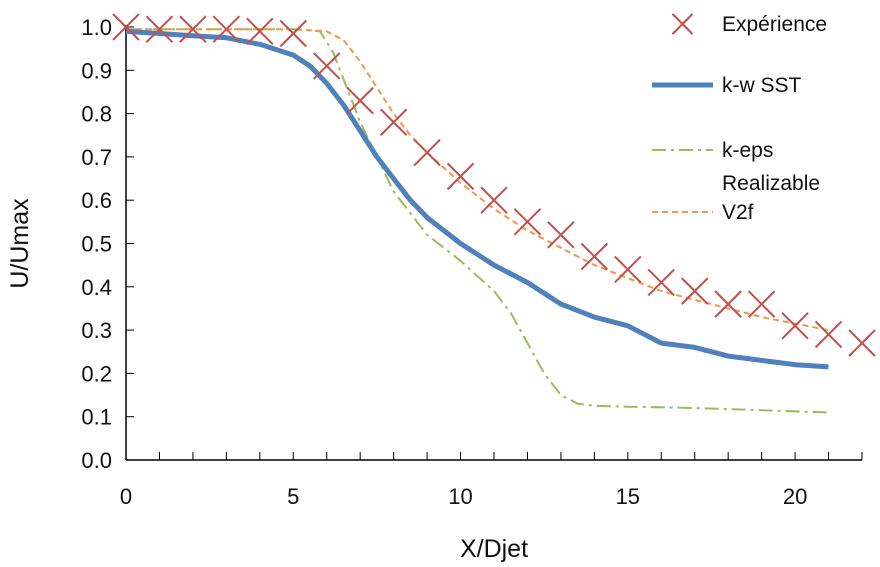 This screenshot has width=880, height=567. I want to click on y-tick-label: 0.1, so click(96, 417).